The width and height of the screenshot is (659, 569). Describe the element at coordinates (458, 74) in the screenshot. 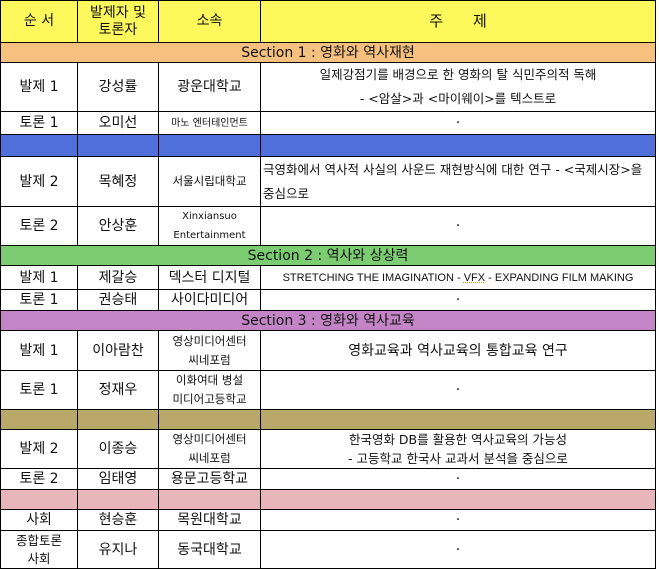

I see `topic-line: 일제강점기를 배경으로 한 영화의 탈 식민주의적 독해` at that location.